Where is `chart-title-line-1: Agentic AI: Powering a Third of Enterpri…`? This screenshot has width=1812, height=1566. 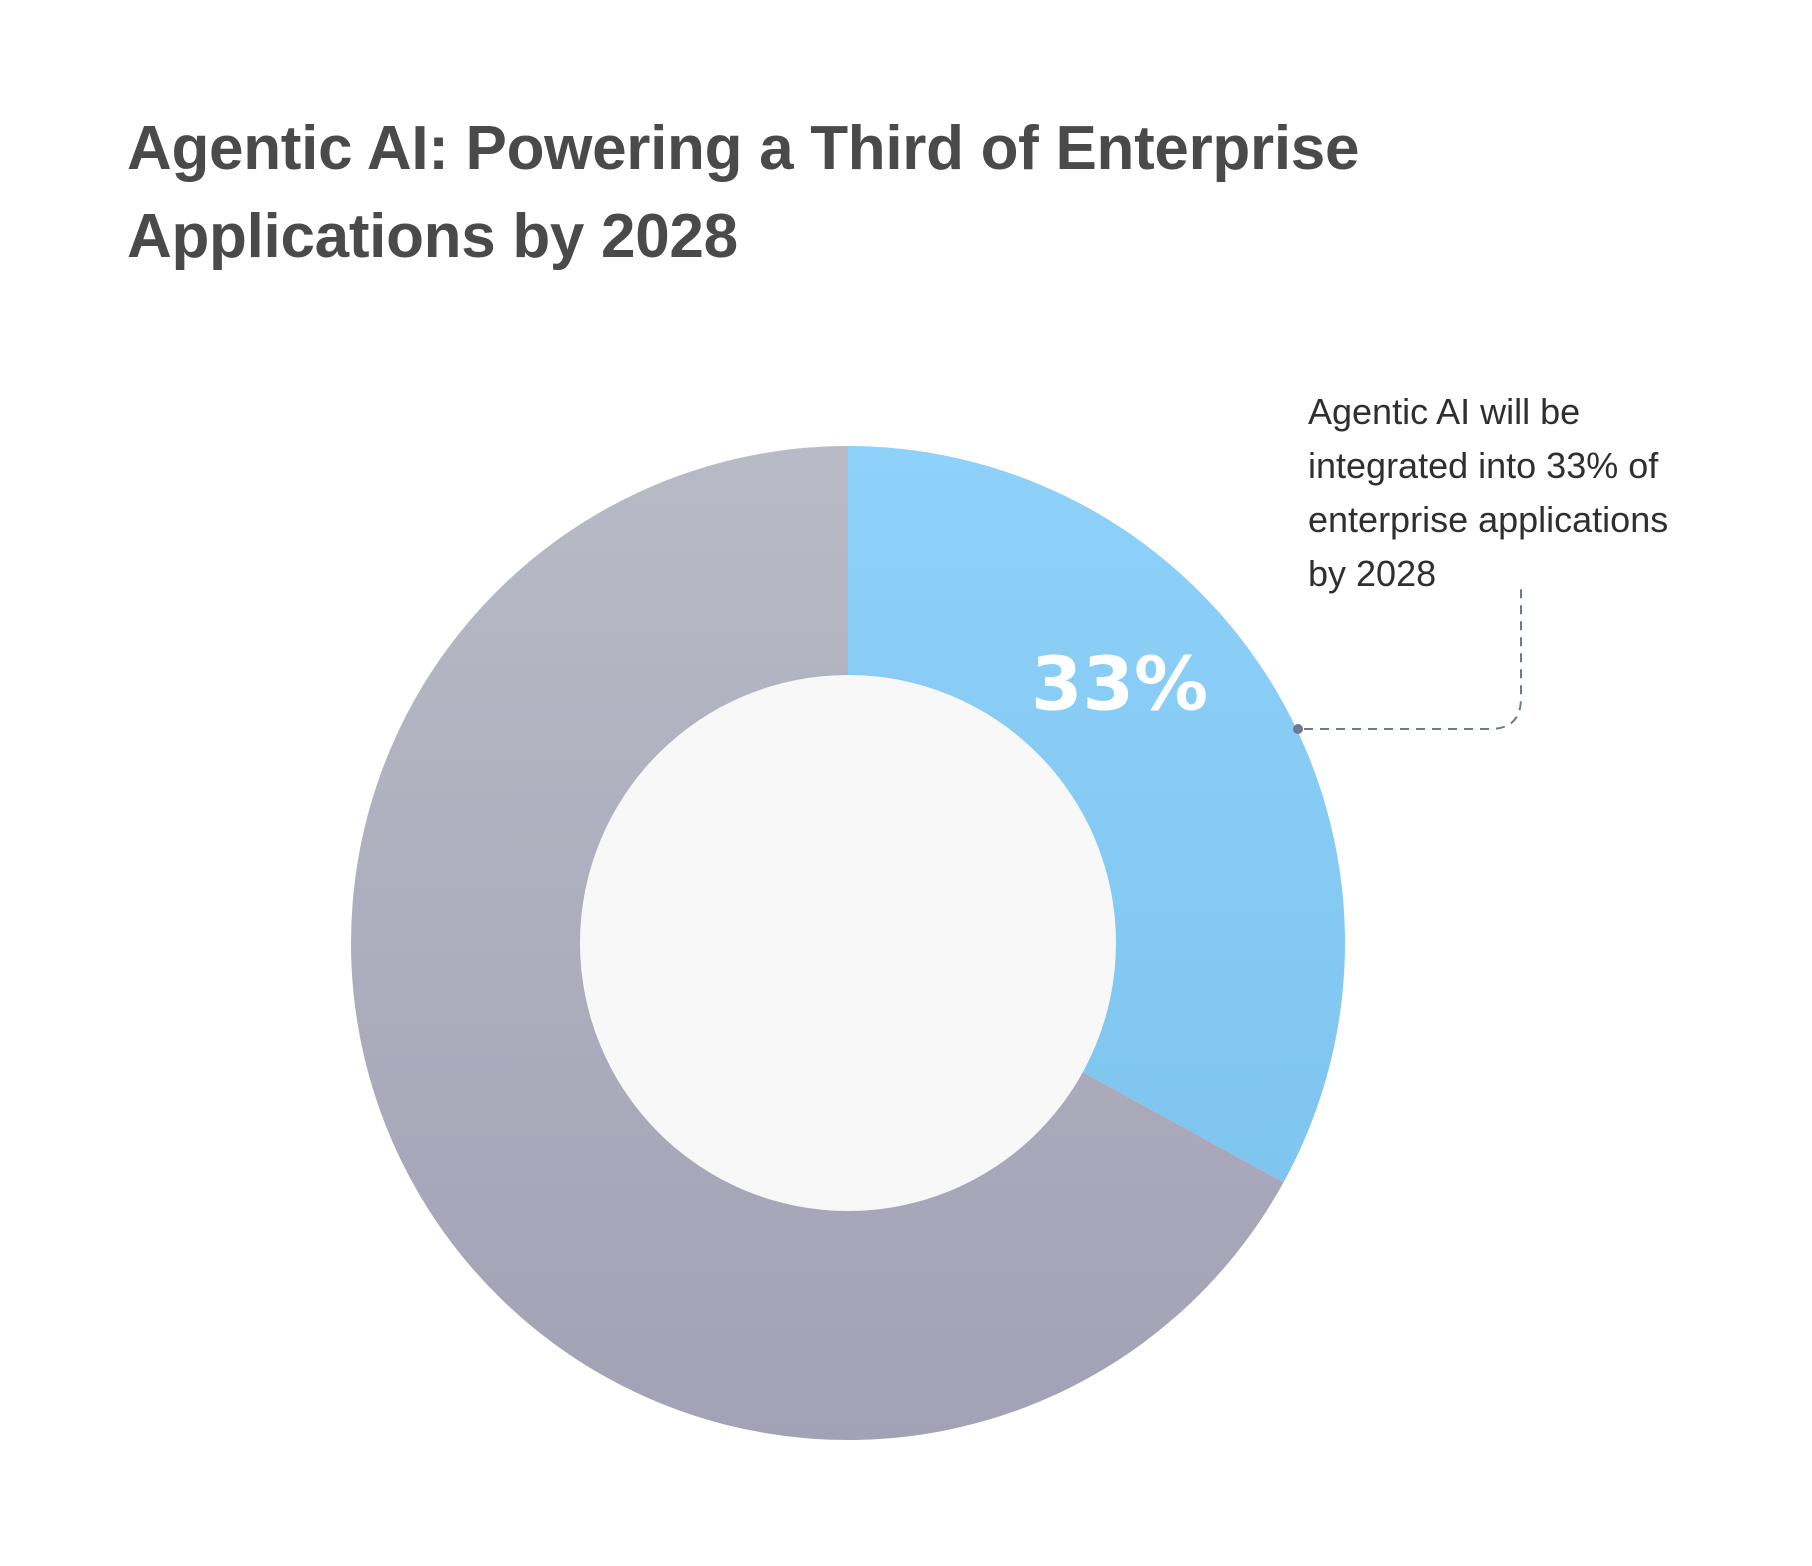
chart-title-line-1: Agentic AI: Powering a Third of Enterpri… is located at coordinates (743, 148).